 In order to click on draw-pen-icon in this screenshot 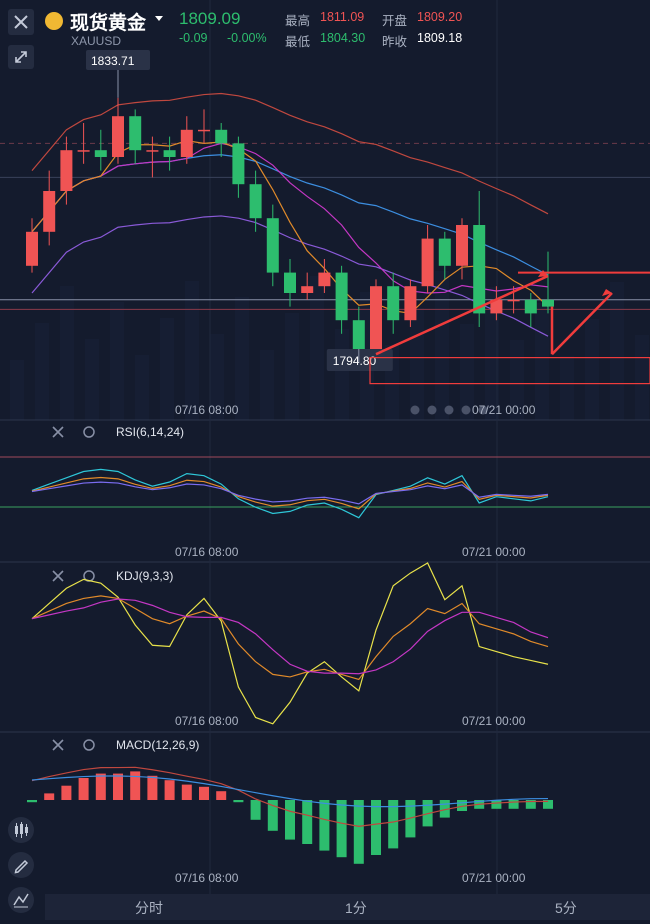, I will do `click(21, 865)`.